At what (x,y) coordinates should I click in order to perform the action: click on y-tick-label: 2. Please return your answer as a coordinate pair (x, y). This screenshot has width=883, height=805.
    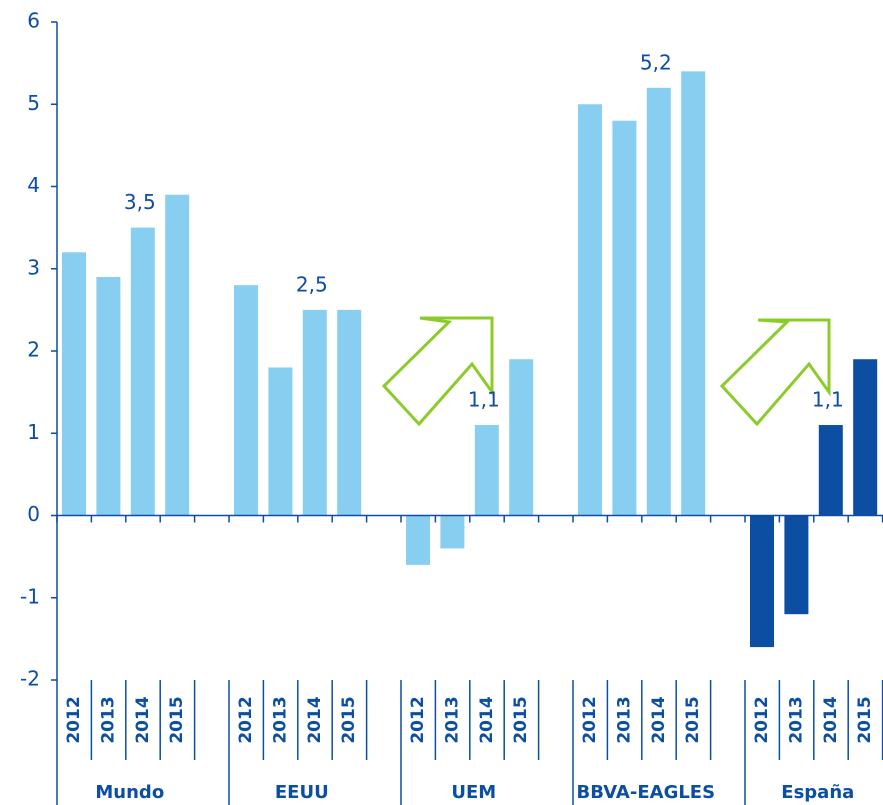
    Looking at the image, I should click on (33, 350).